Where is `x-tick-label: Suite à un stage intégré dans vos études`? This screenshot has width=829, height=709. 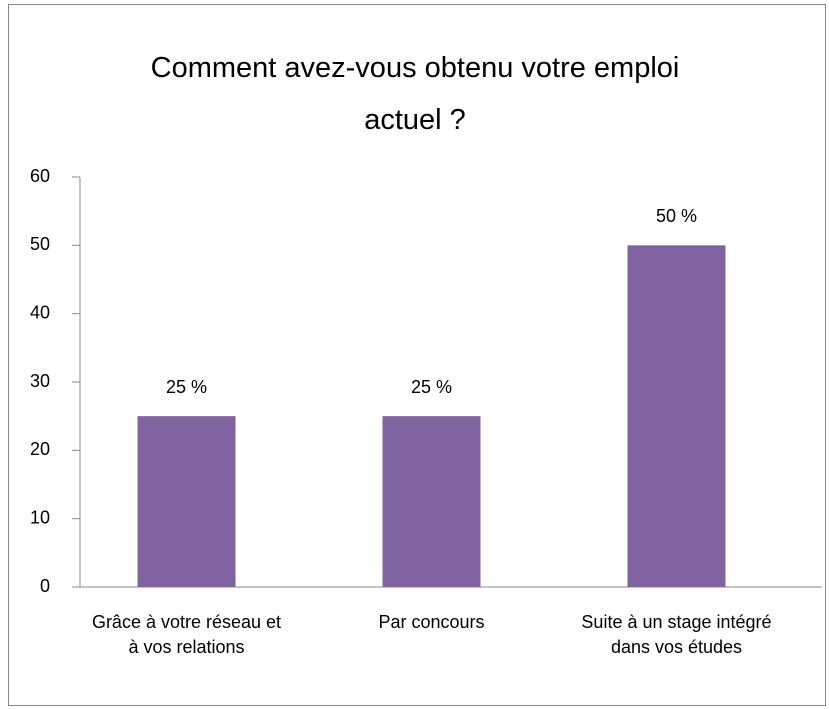 x-tick-label: Suite à un stage intégré dans vos études is located at coordinates (676, 634).